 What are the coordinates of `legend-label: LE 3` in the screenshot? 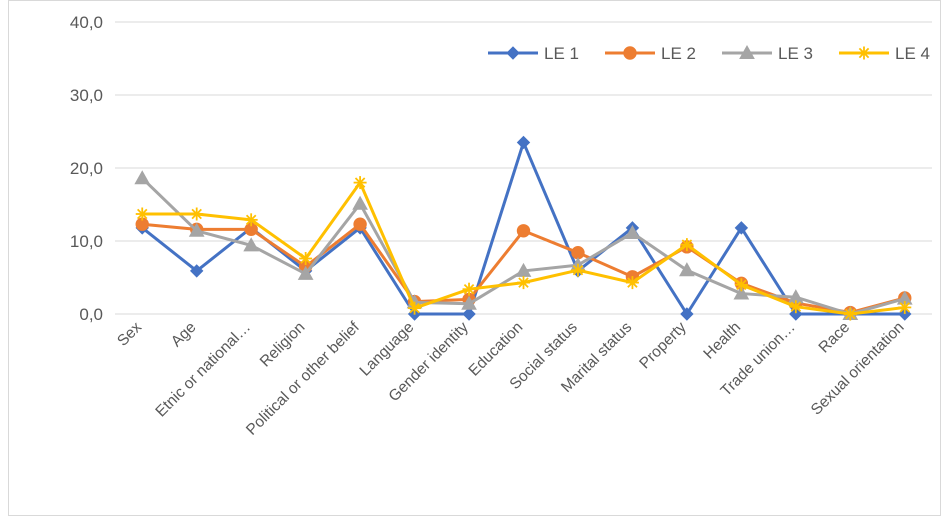 It's located at (795, 53).